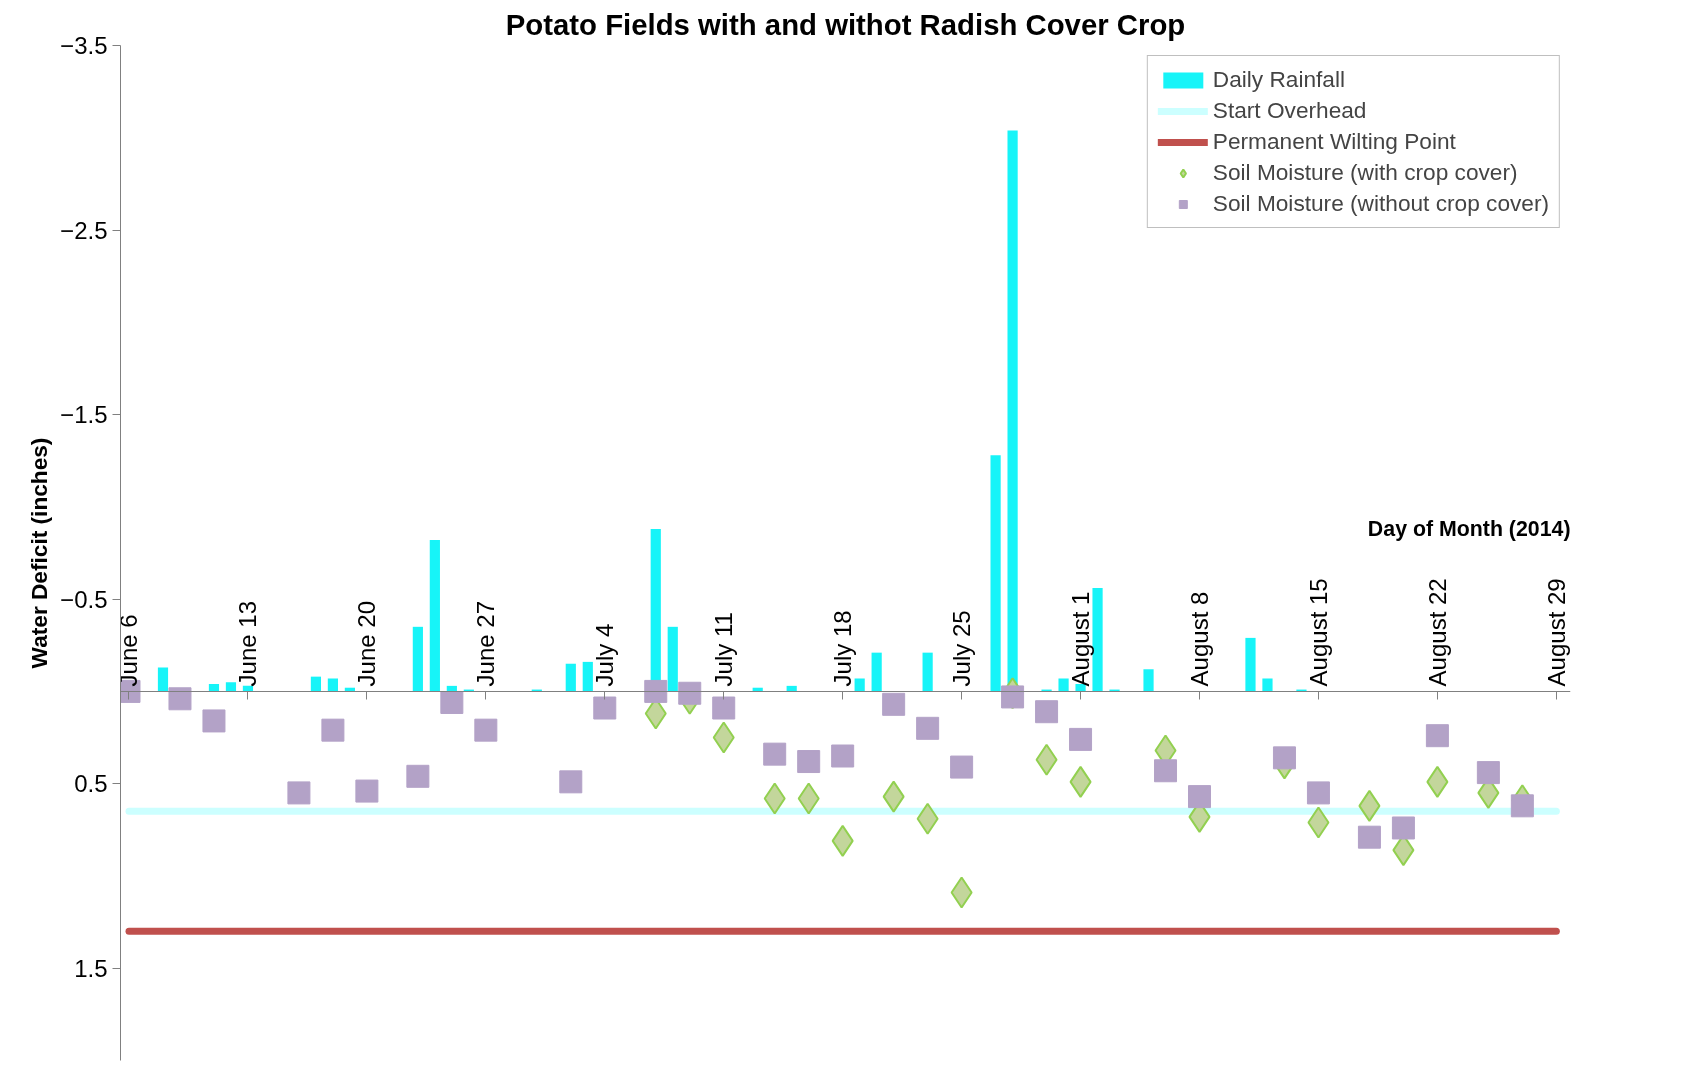  I want to click on y-tick-label: −1.5, so click(84, 415).